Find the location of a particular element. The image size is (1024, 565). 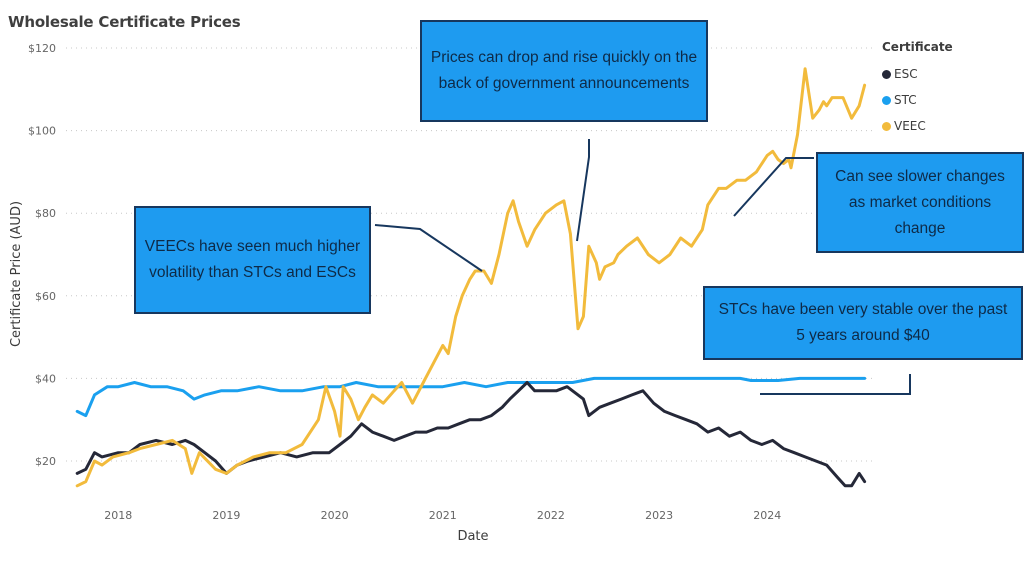

legend: Certificate ESC STC VEEC is located at coordinates (917, 89).